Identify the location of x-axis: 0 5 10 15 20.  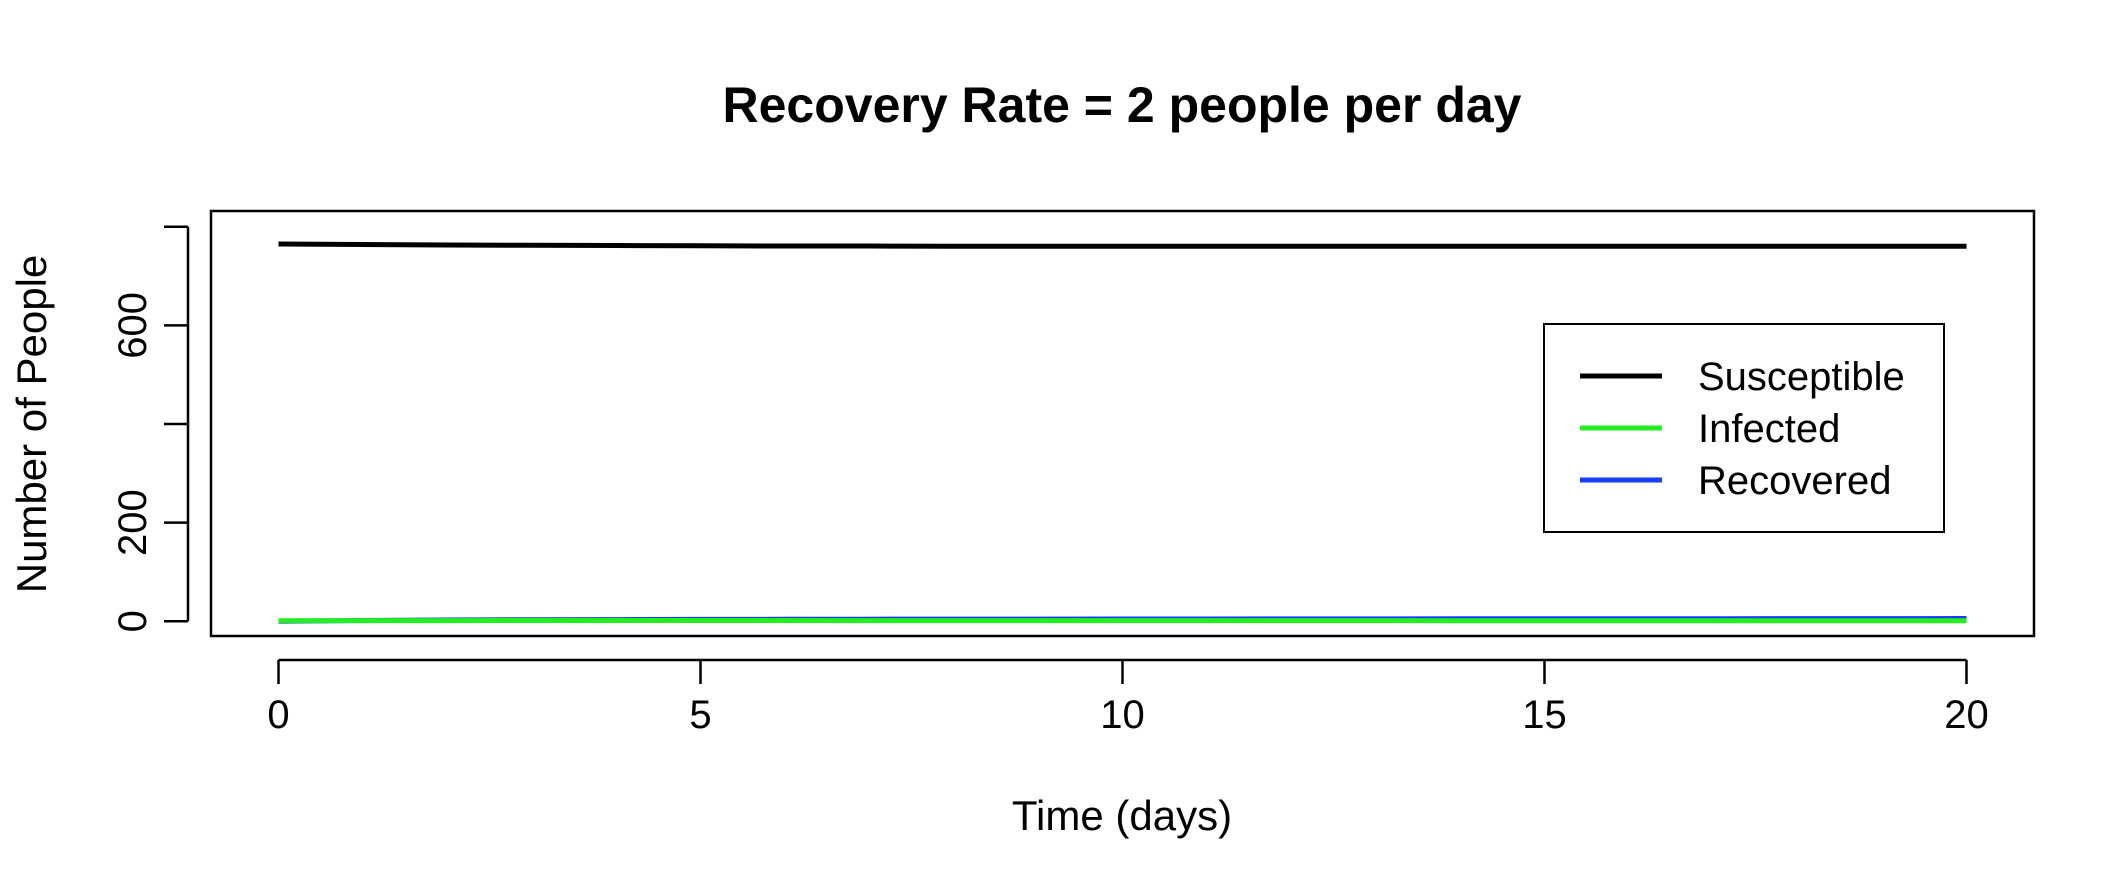
(1128, 697).